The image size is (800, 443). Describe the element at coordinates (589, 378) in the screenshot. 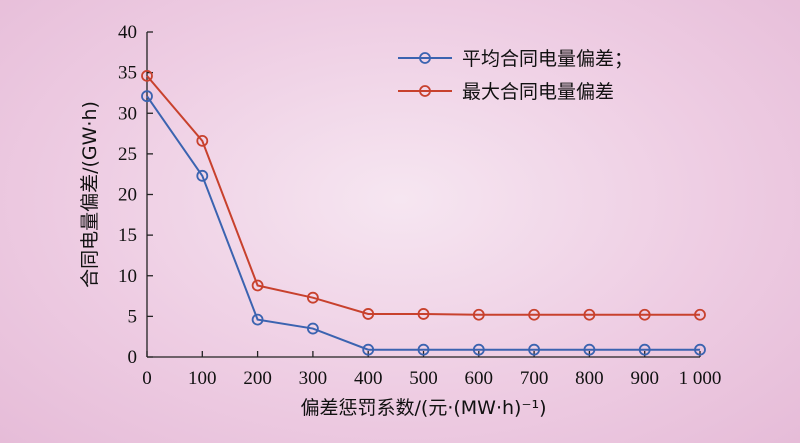

I see `x-tick-label: 800` at that location.